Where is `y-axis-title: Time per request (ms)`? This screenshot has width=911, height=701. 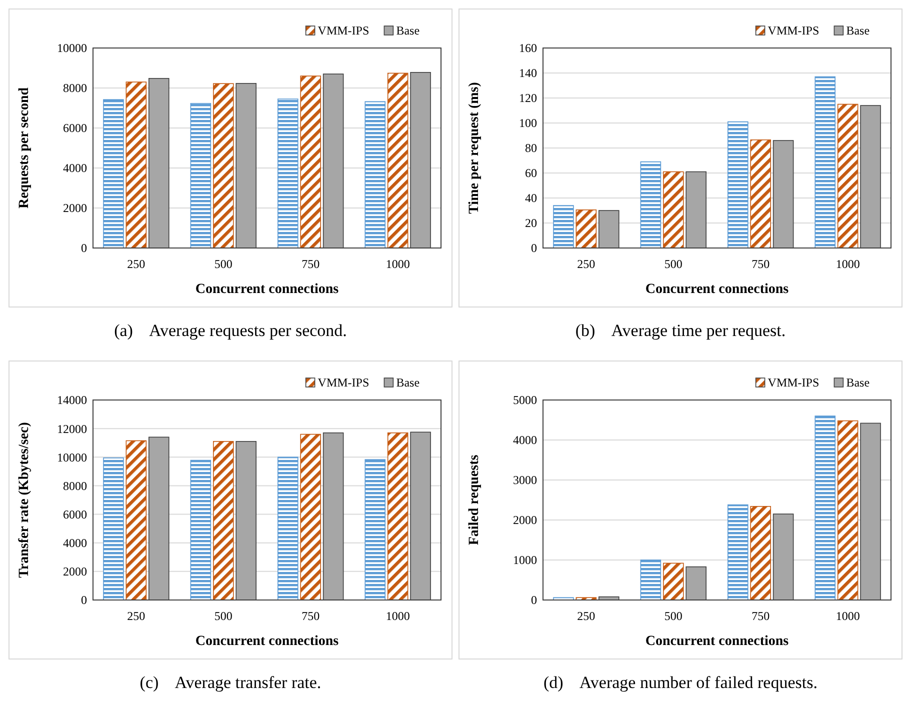 y-axis-title: Time per request (ms) is located at coordinates (474, 148).